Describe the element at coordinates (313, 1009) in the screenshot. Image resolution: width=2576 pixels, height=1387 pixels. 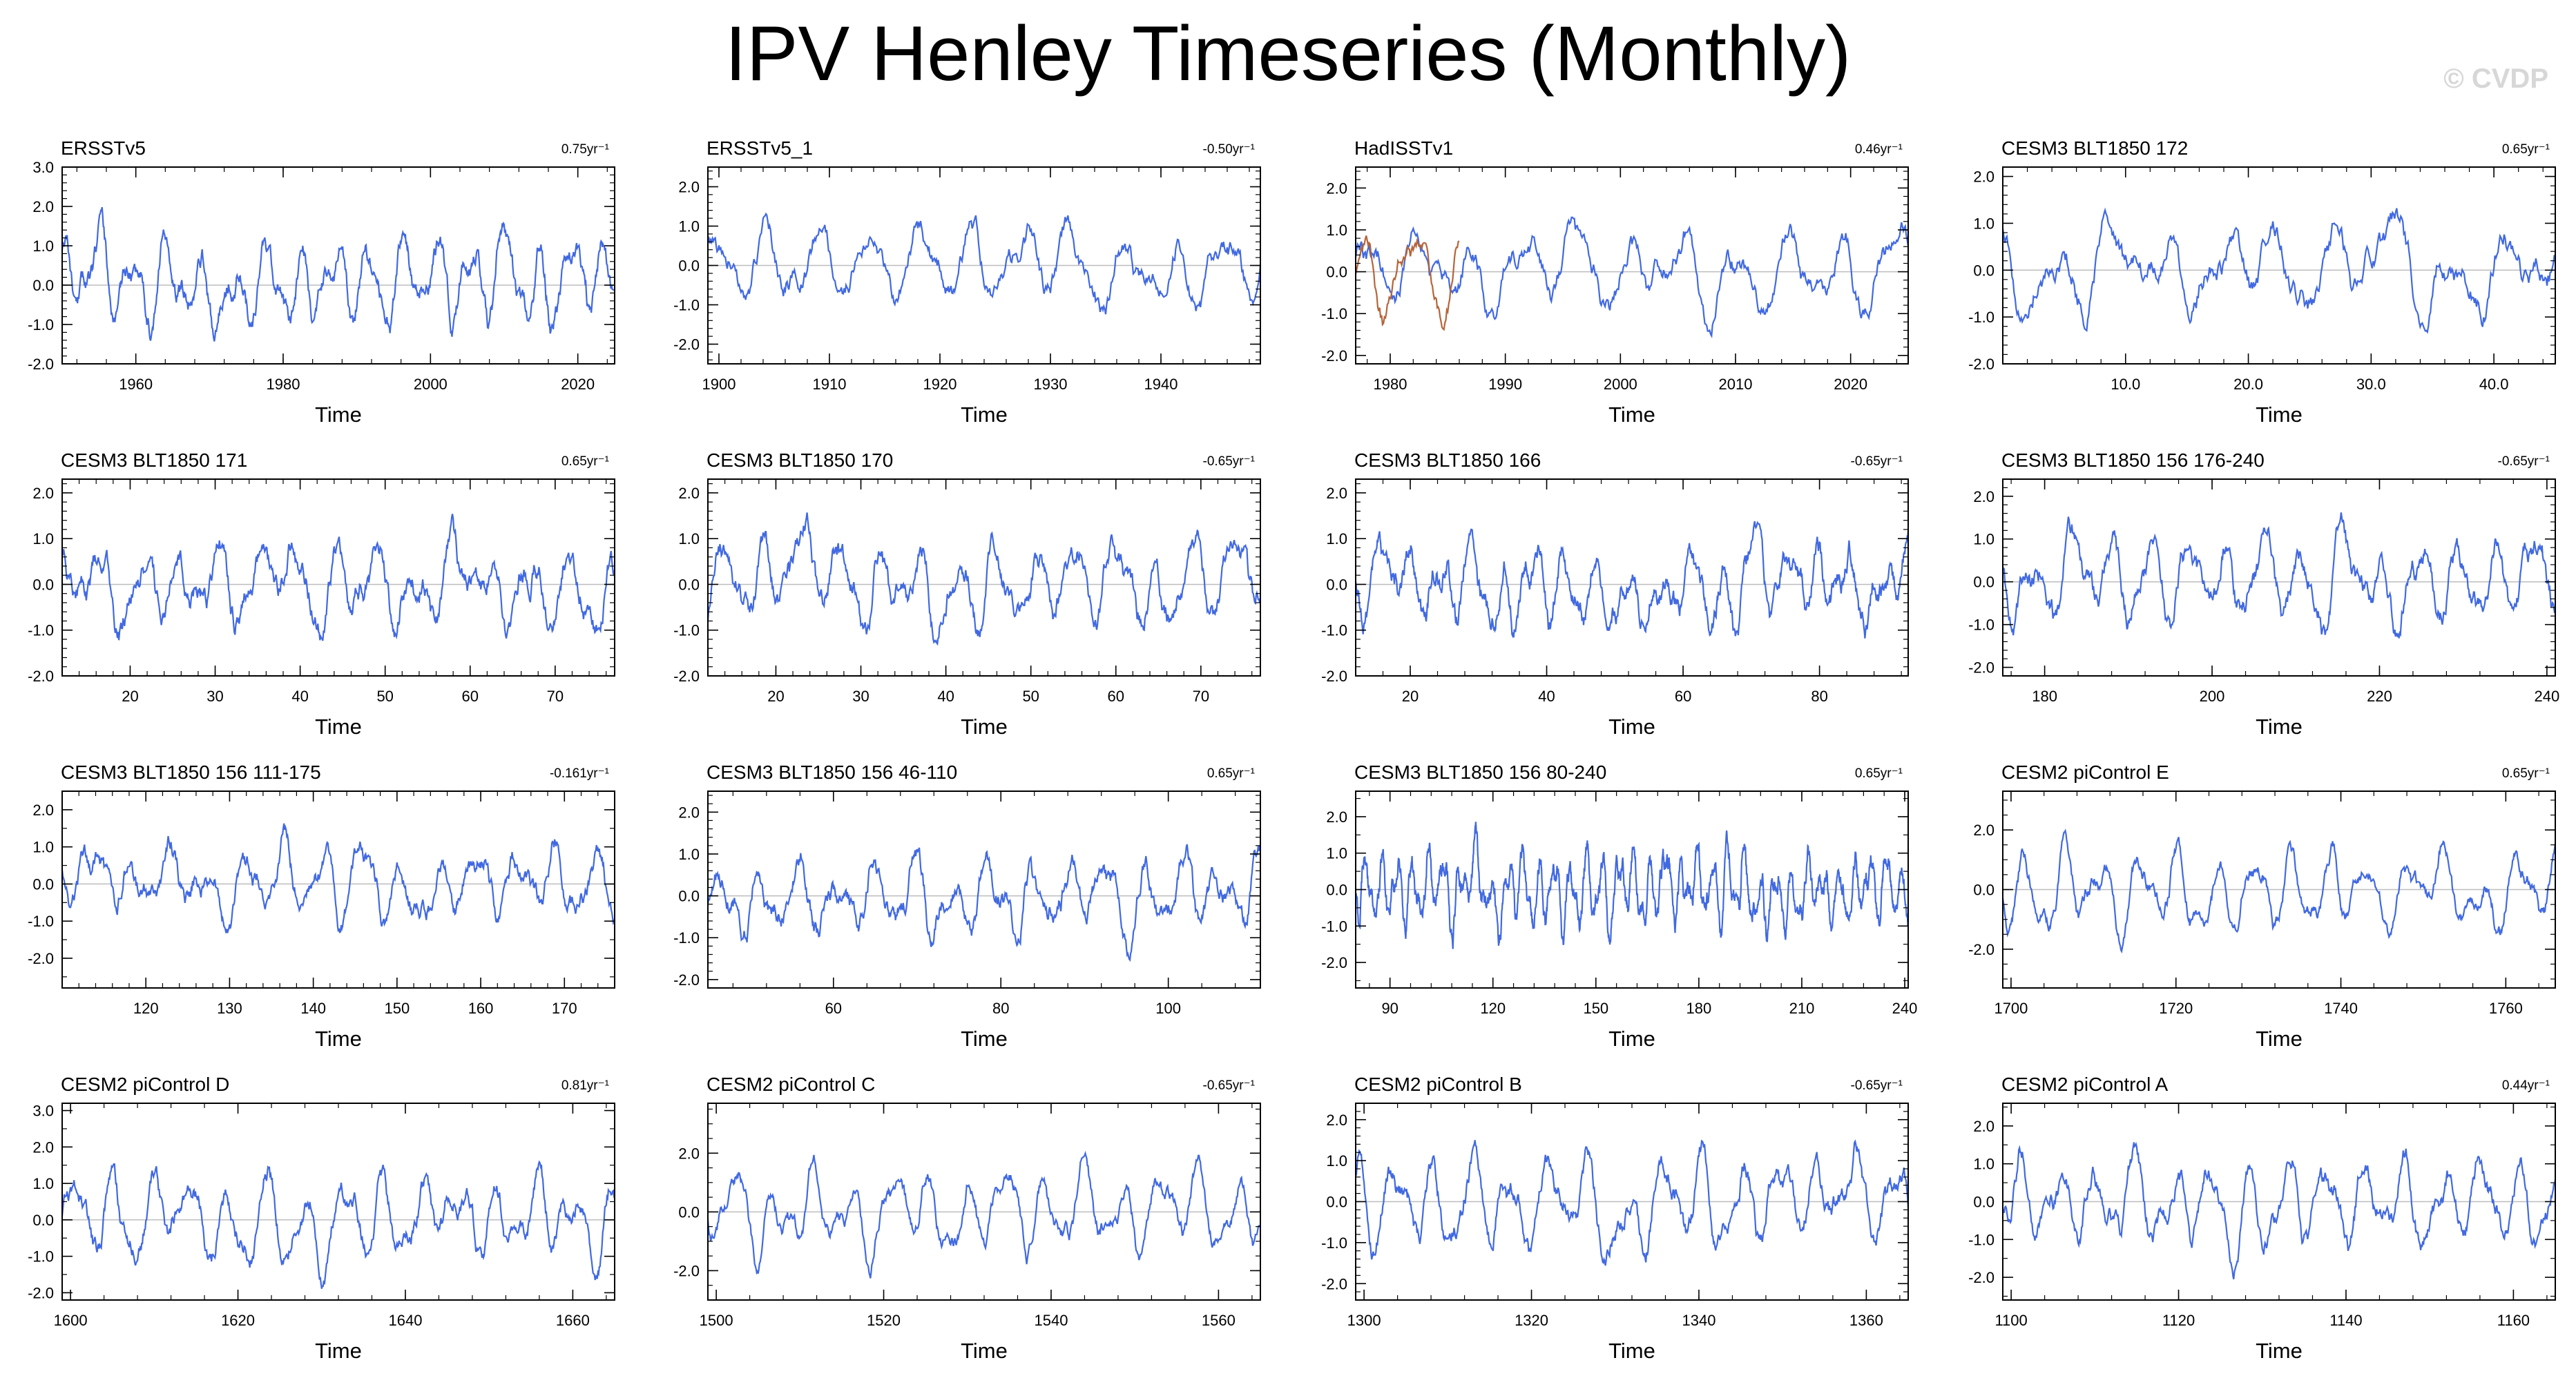
I see `x-tick-label: 140` at that location.